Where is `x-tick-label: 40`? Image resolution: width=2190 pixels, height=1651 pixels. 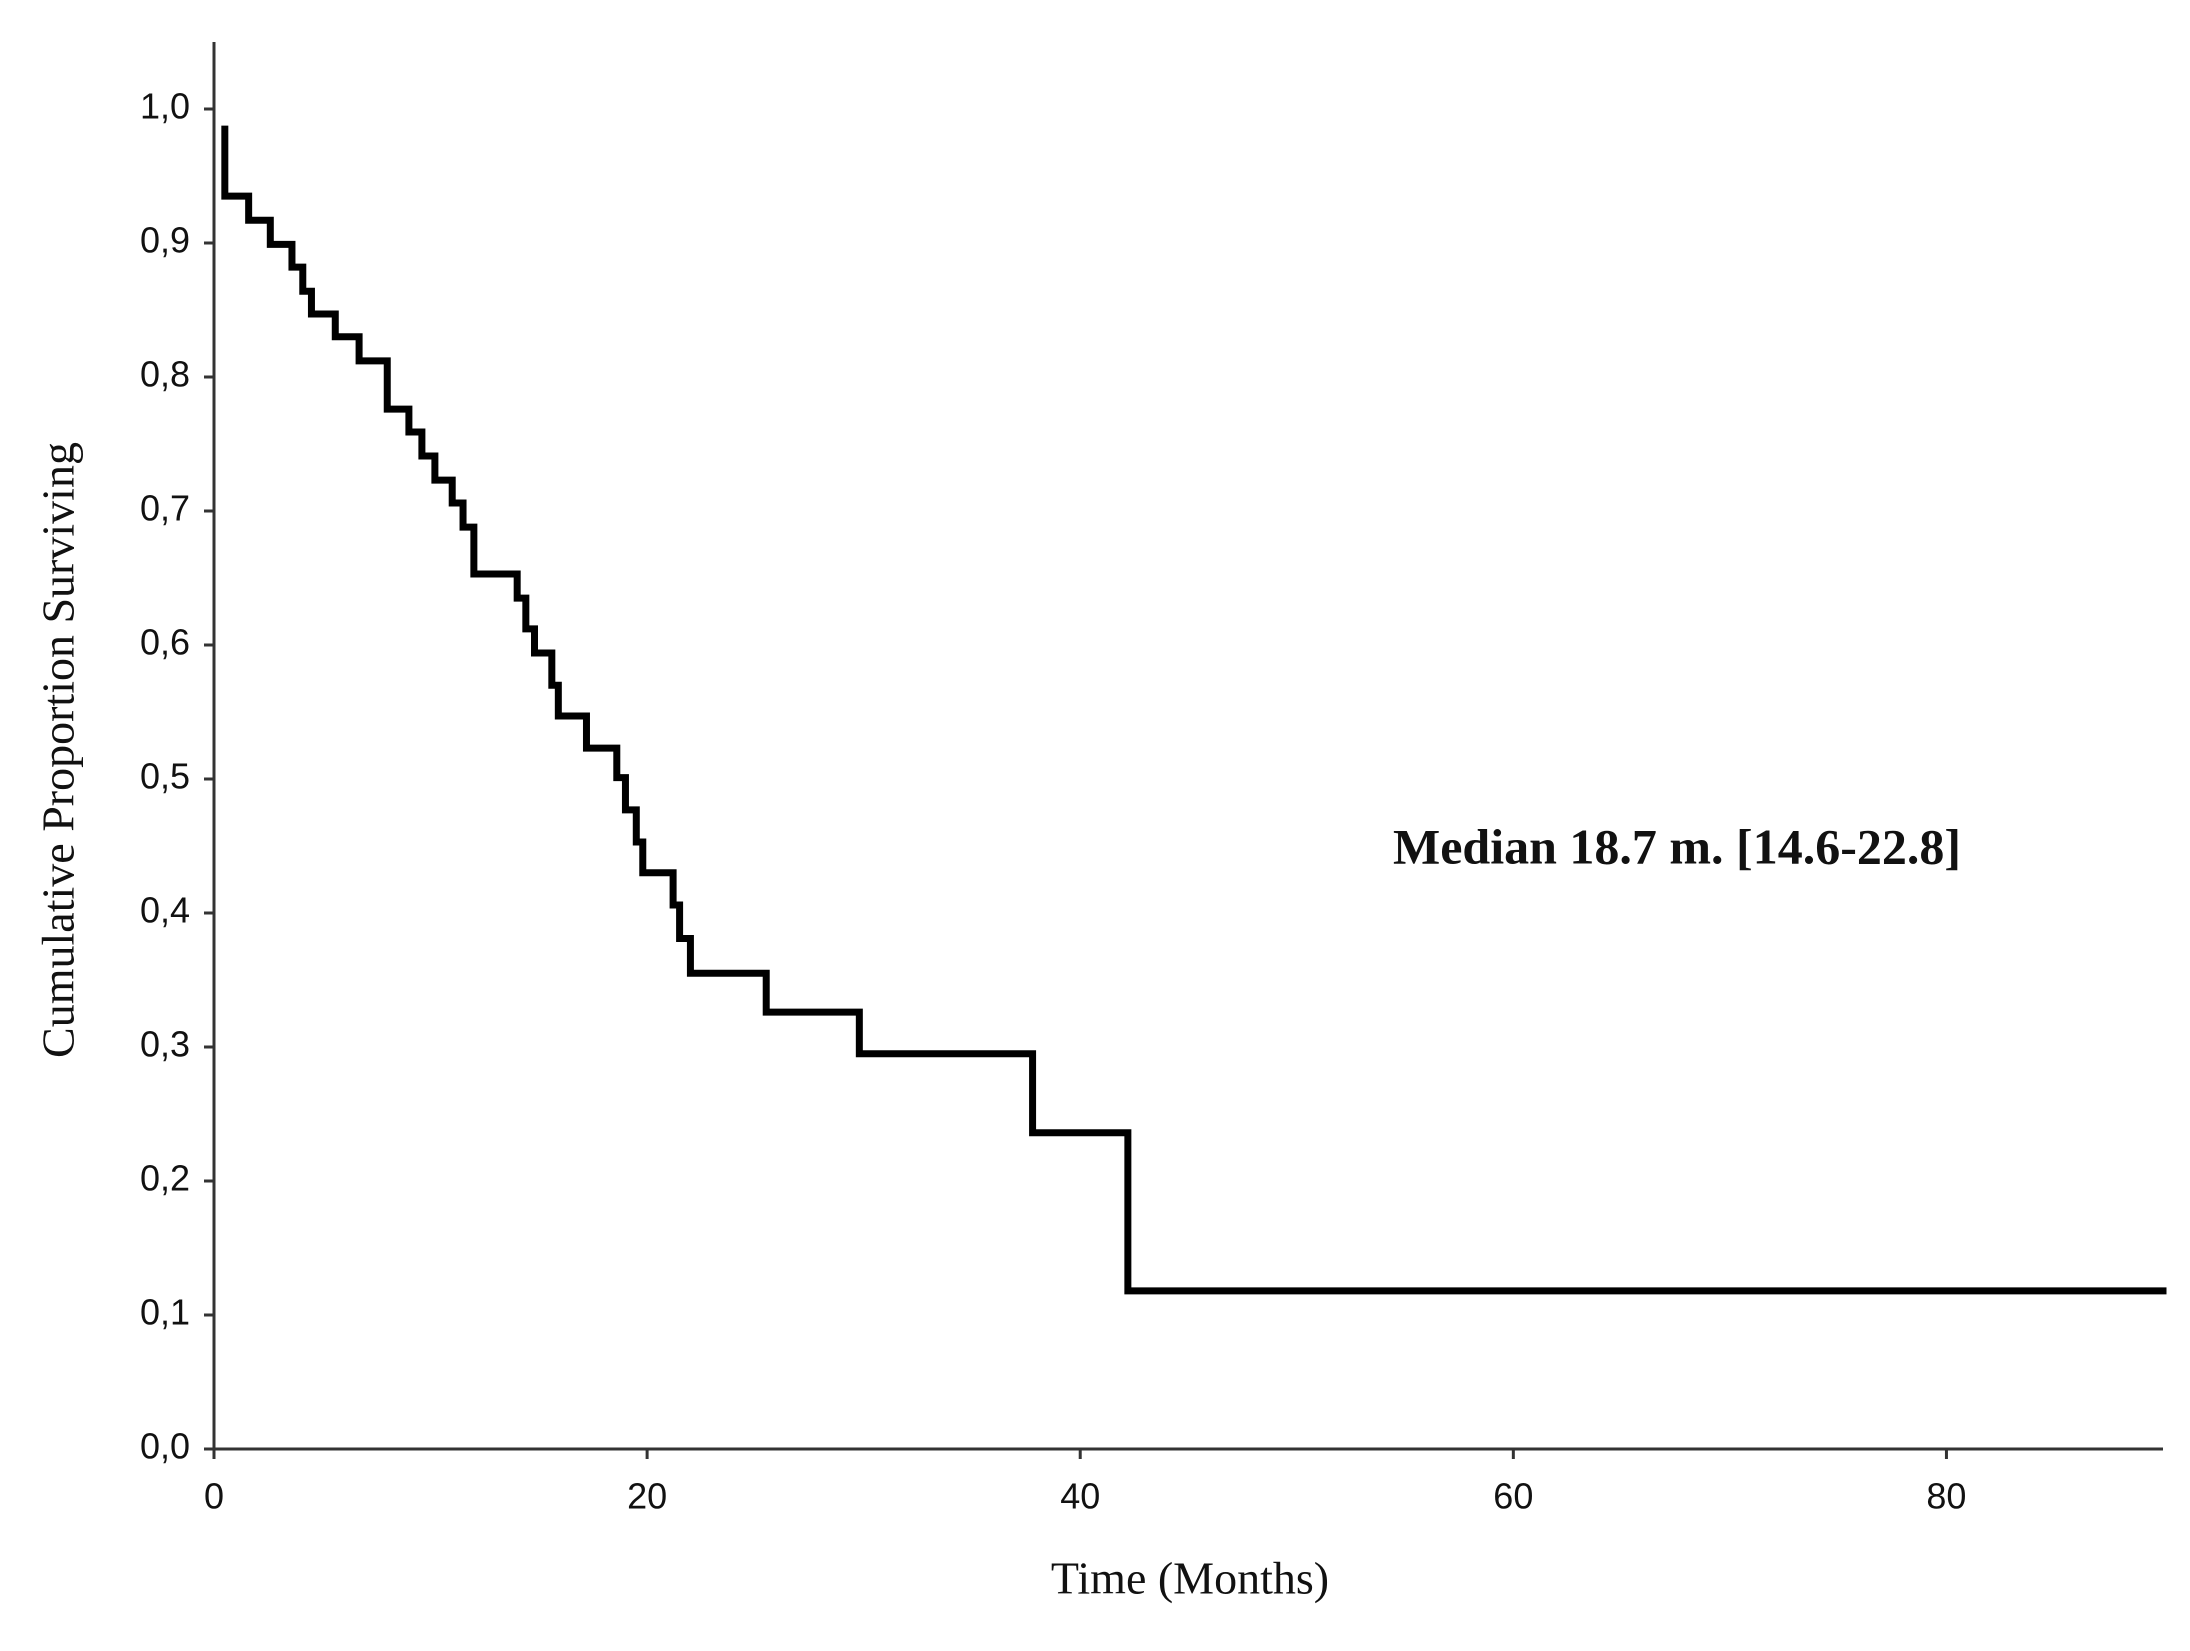
x-tick-label: 40 is located at coordinates (1080, 1496).